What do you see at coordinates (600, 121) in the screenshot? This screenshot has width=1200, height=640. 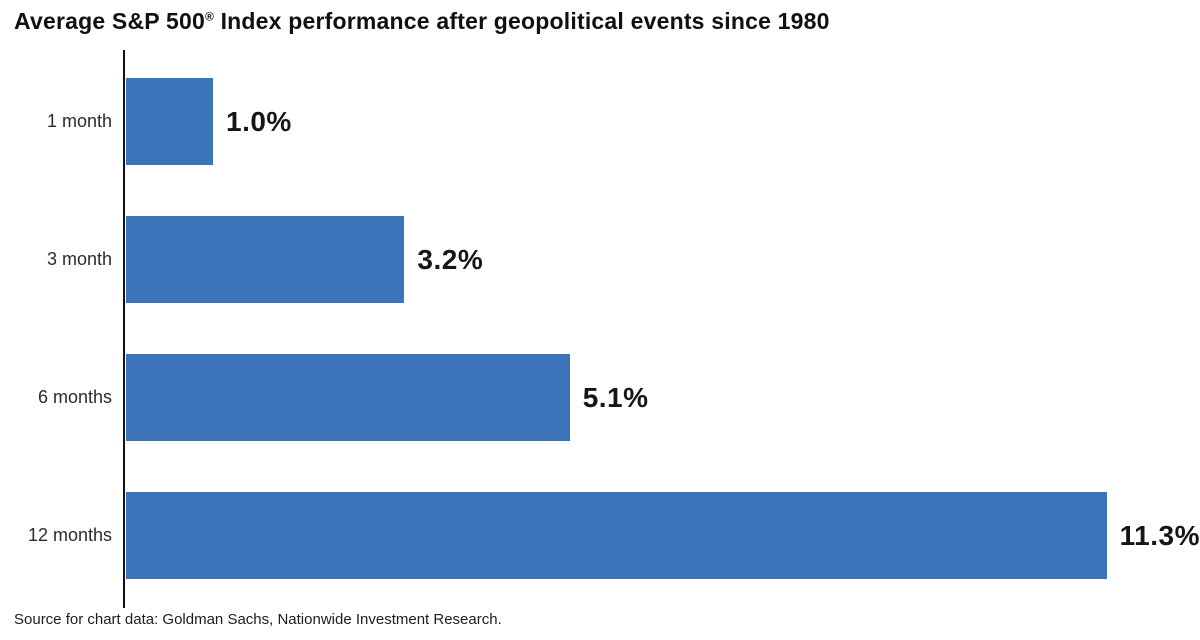 I see `bar-row: 1 month 1.0%` at bounding box center [600, 121].